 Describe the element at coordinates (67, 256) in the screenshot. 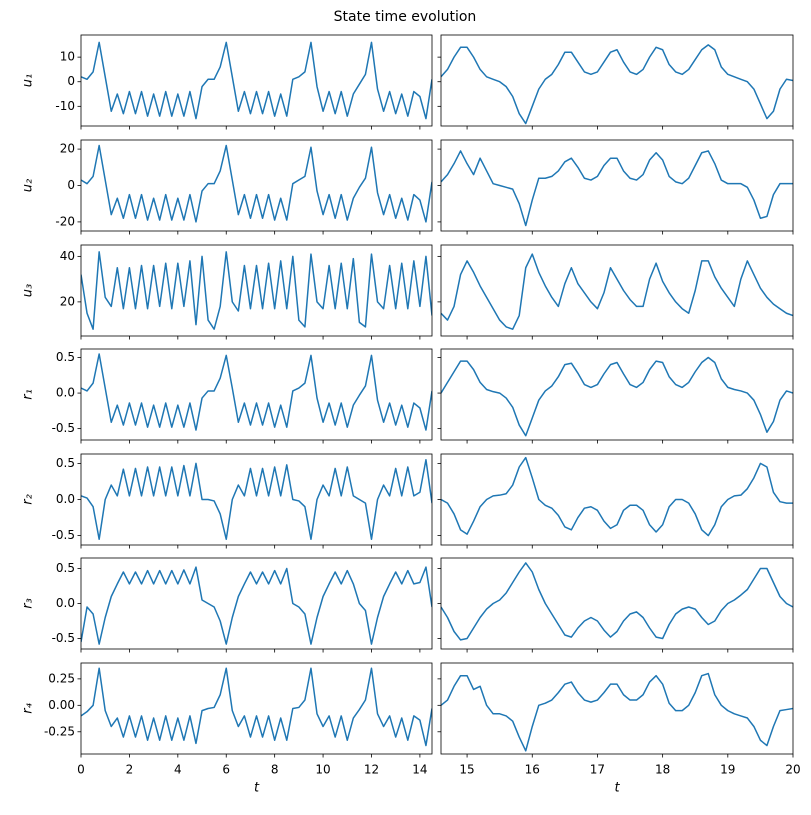

I see `y-tick-label: 40` at that location.